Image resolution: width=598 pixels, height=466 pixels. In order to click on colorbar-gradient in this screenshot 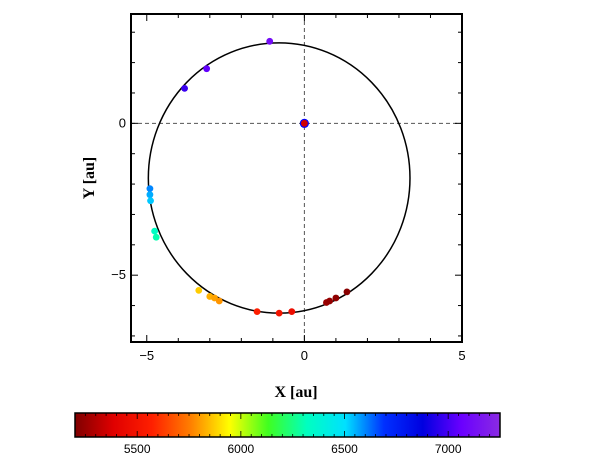, I will do `click(287, 425)`.